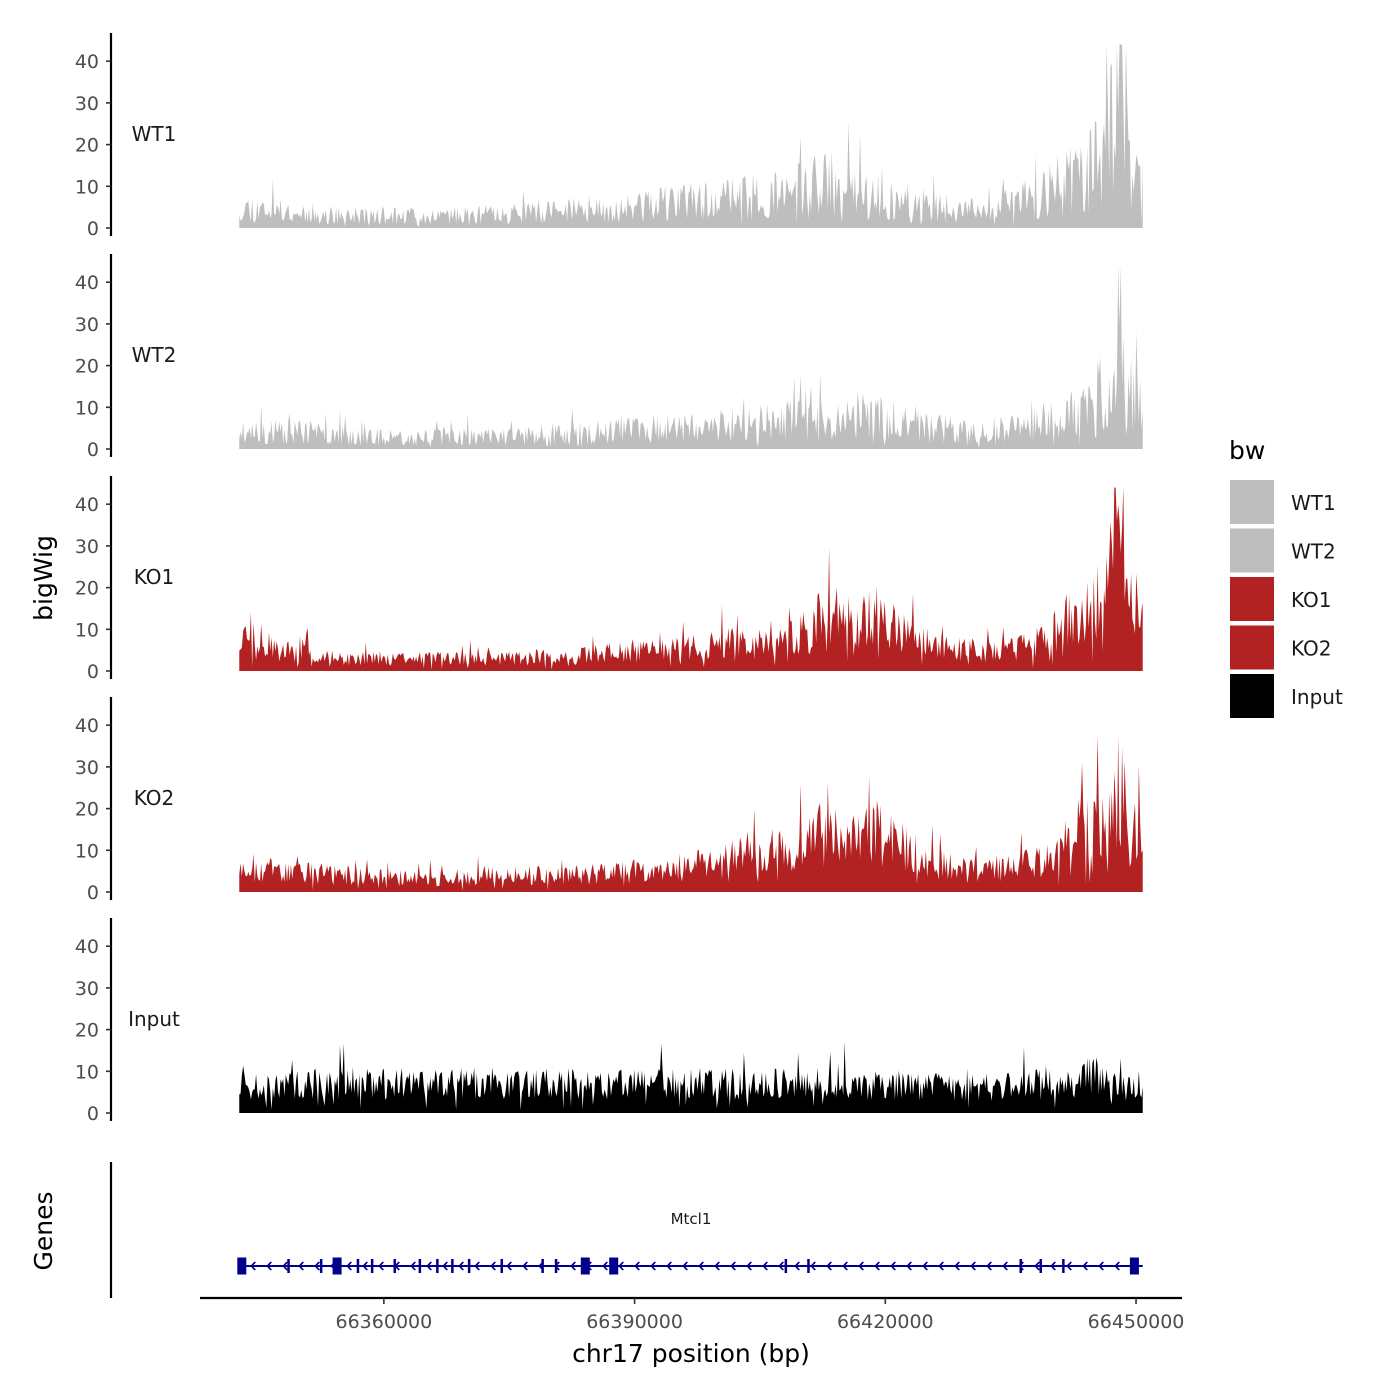 This screenshot has width=1400, height=1400. What do you see at coordinates (609, 1021) in the screenshot?
I see `track-input: 0 10 20 30 40 Input` at bounding box center [609, 1021].